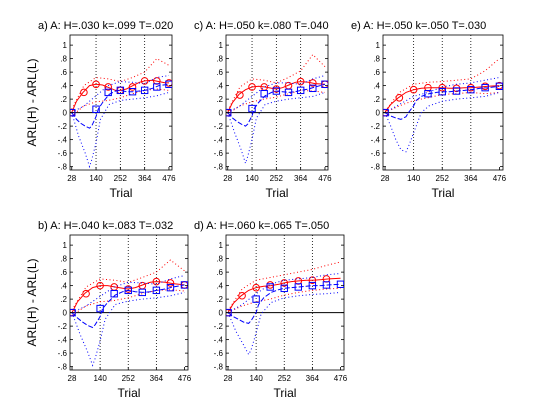  What do you see at coordinates (285, 393) in the screenshot?
I see `x-axis-label: Trial` at bounding box center [285, 393].